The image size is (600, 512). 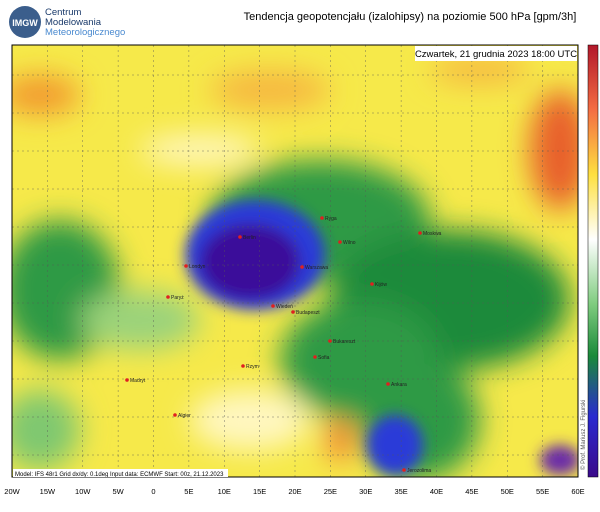 What do you see at coordinates (48, 491) in the screenshot?
I see `lon-label: 15W` at bounding box center [48, 491].